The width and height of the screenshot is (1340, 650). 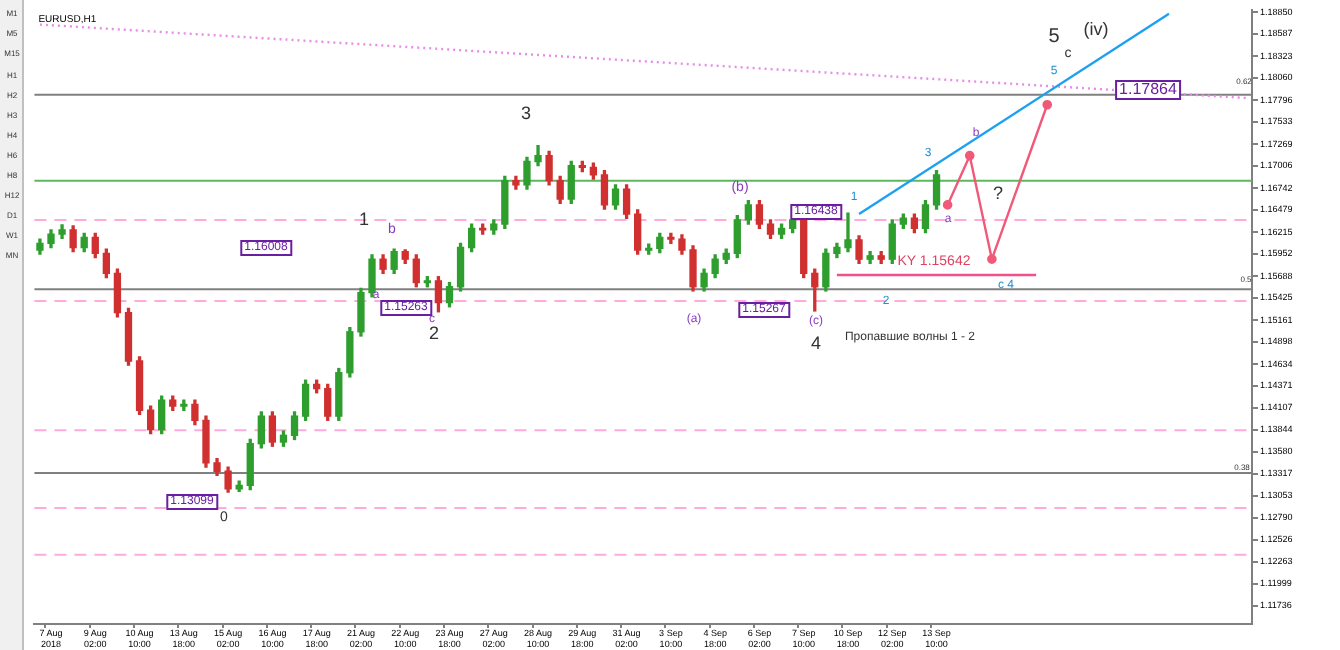 I want to click on annotation: ?, so click(x=998, y=193).